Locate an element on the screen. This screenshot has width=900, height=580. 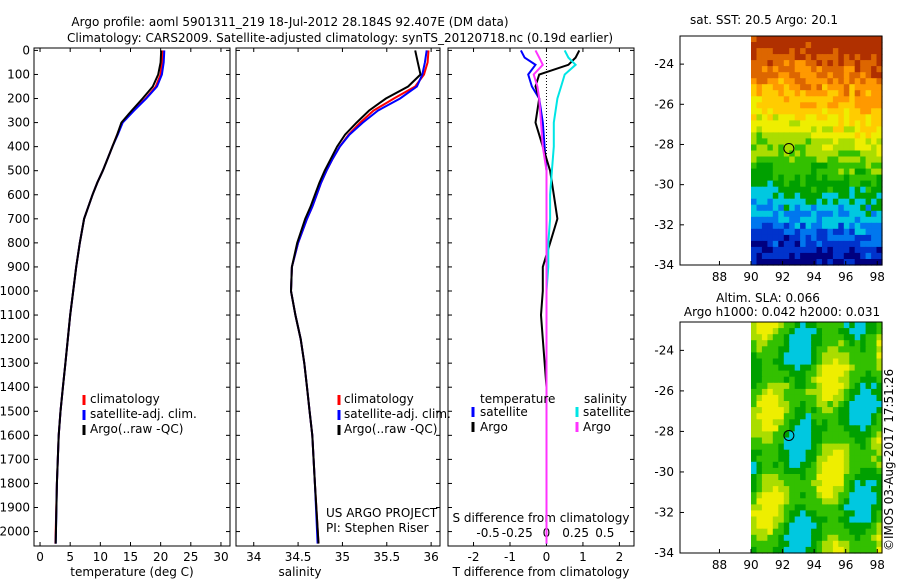
y-tick-label: 800 is located at coordinates (18, 243).